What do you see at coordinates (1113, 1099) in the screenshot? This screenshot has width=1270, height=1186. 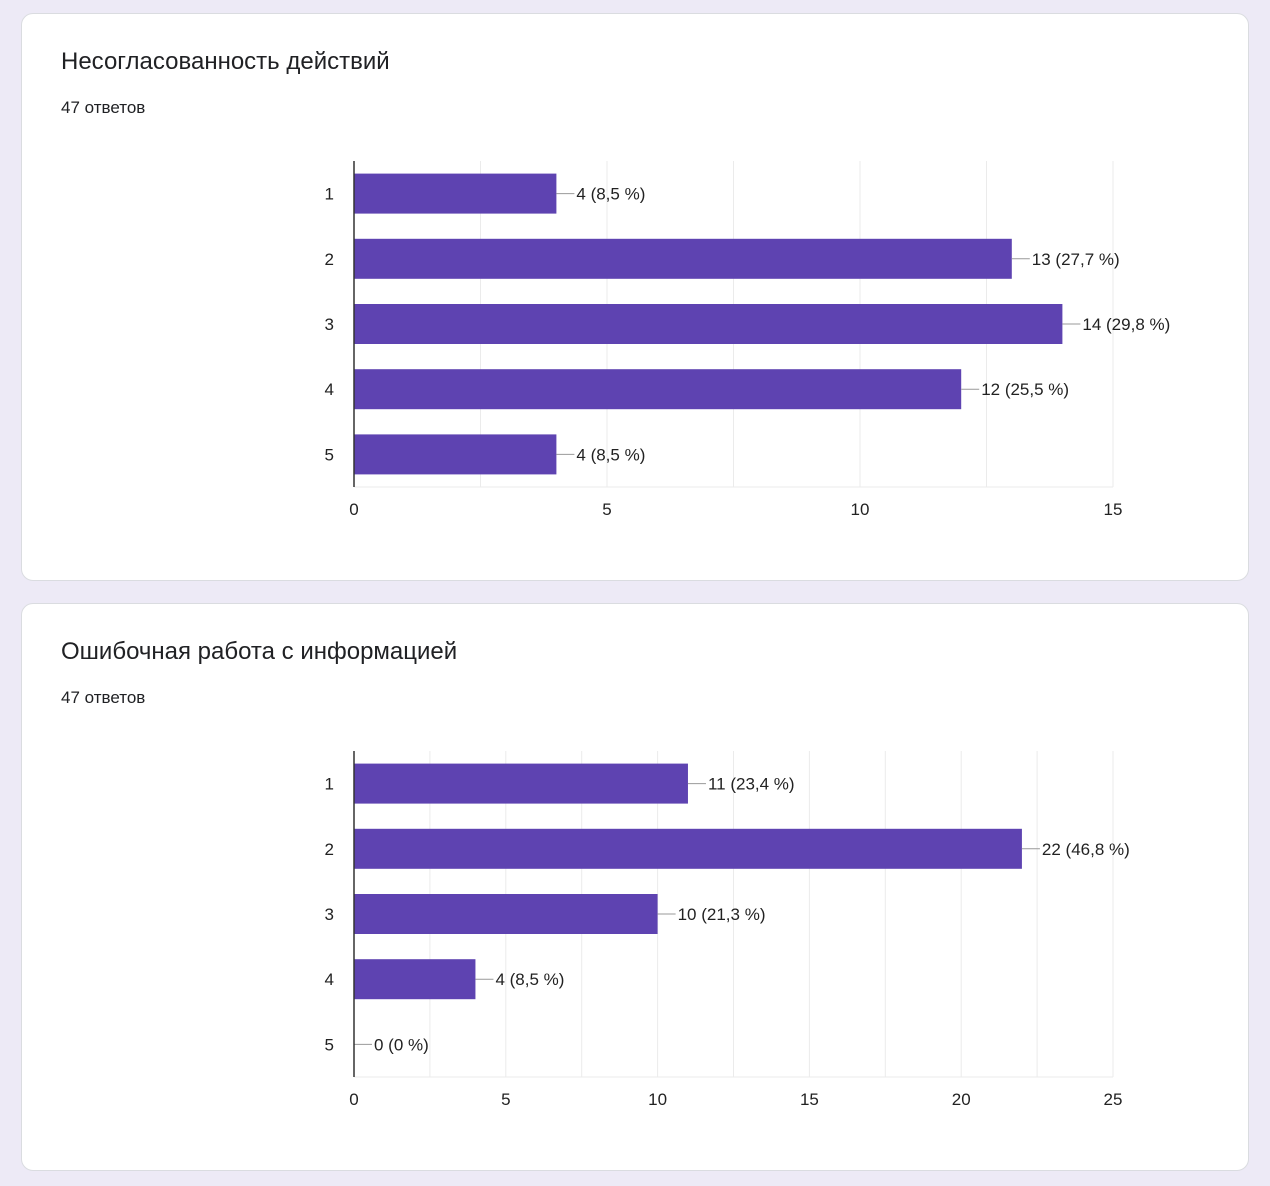 I see `x-tick-label: 25` at bounding box center [1113, 1099].